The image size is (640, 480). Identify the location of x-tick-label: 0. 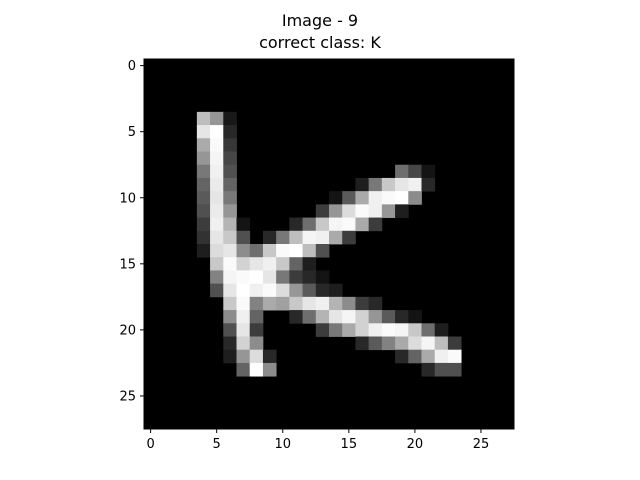
(150, 444).